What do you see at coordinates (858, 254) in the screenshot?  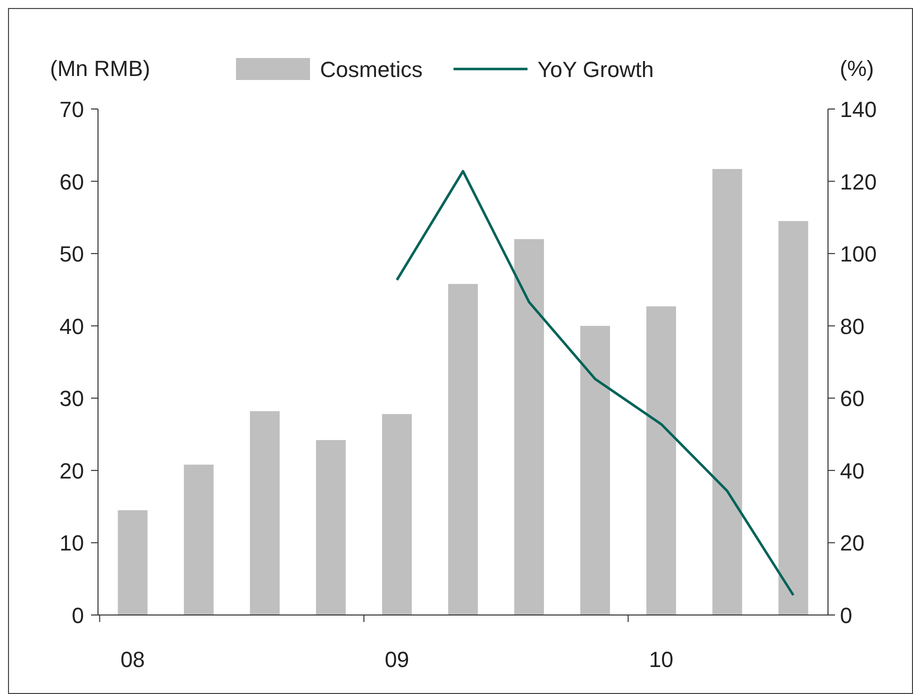 I see `y2-tick-label: 100` at bounding box center [858, 254].